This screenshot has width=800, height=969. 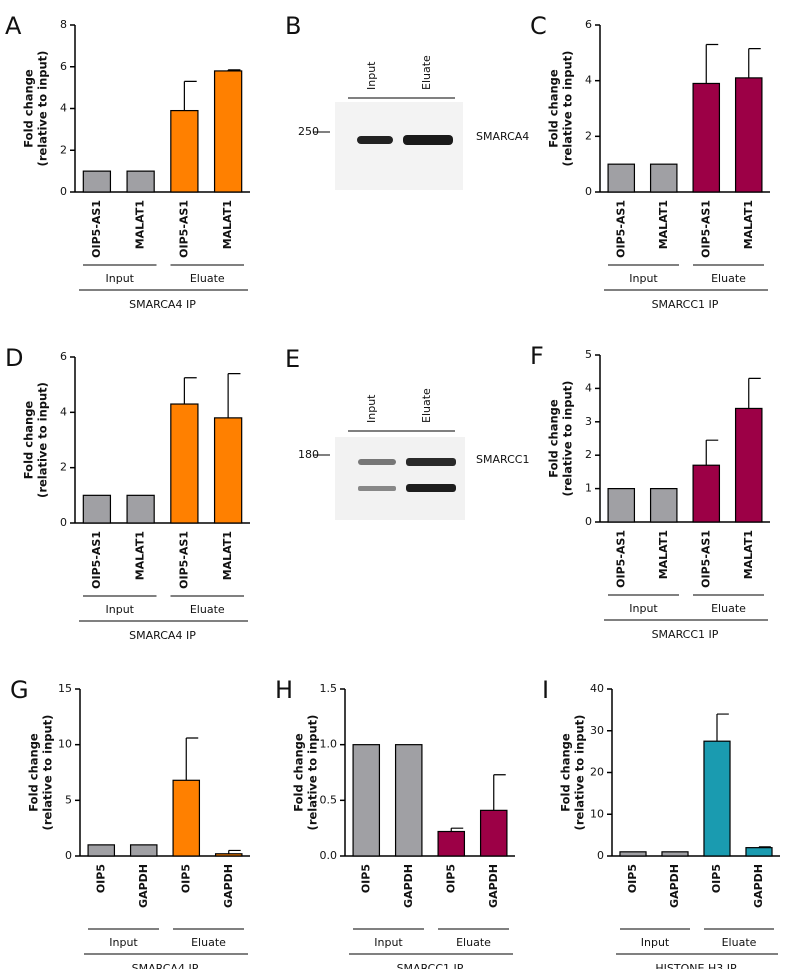 I want to click on panel-letter: B, so click(x=293, y=26).